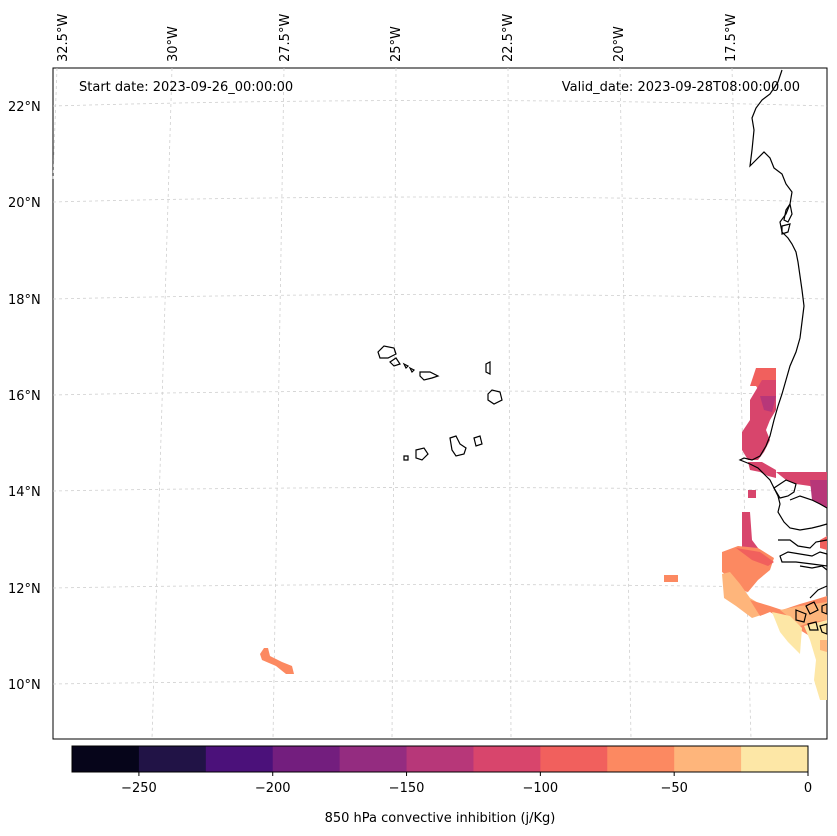 The image size is (837, 836). Describe the element at coordinates (508, 38) in the screenshot. I see `lon-label: 22.5°W` at that location.